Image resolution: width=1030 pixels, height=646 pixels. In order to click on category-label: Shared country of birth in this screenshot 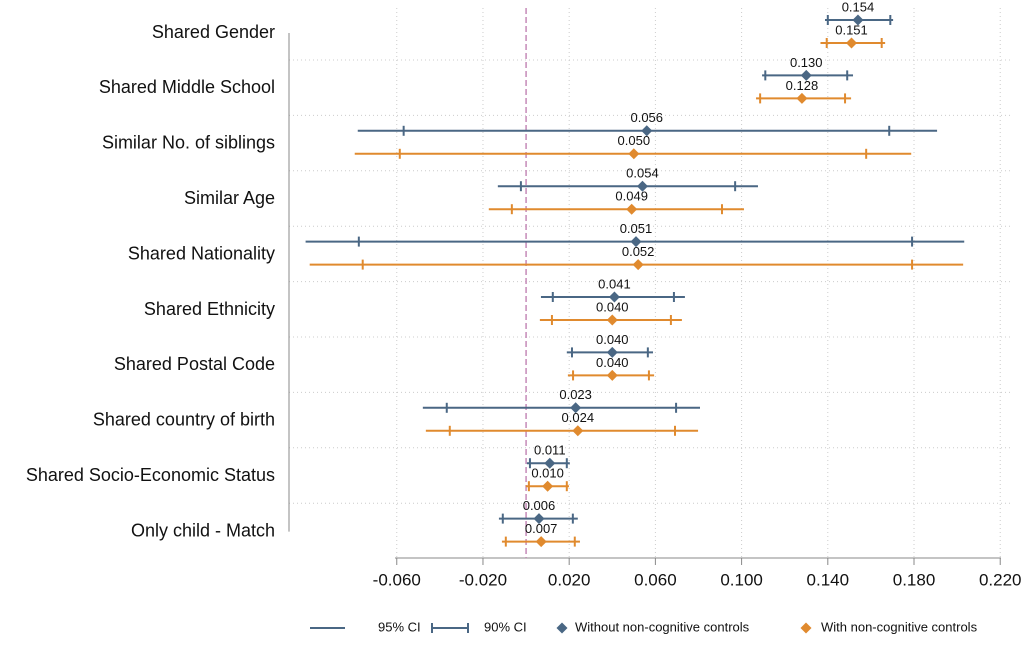, I will do `click(184, 420)`.